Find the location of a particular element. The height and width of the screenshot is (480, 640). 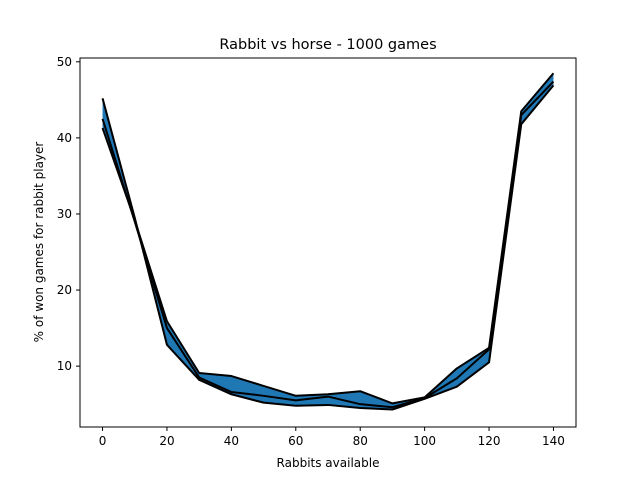

x-axis-label: Rabbits available is located at coordinates (328, 463).